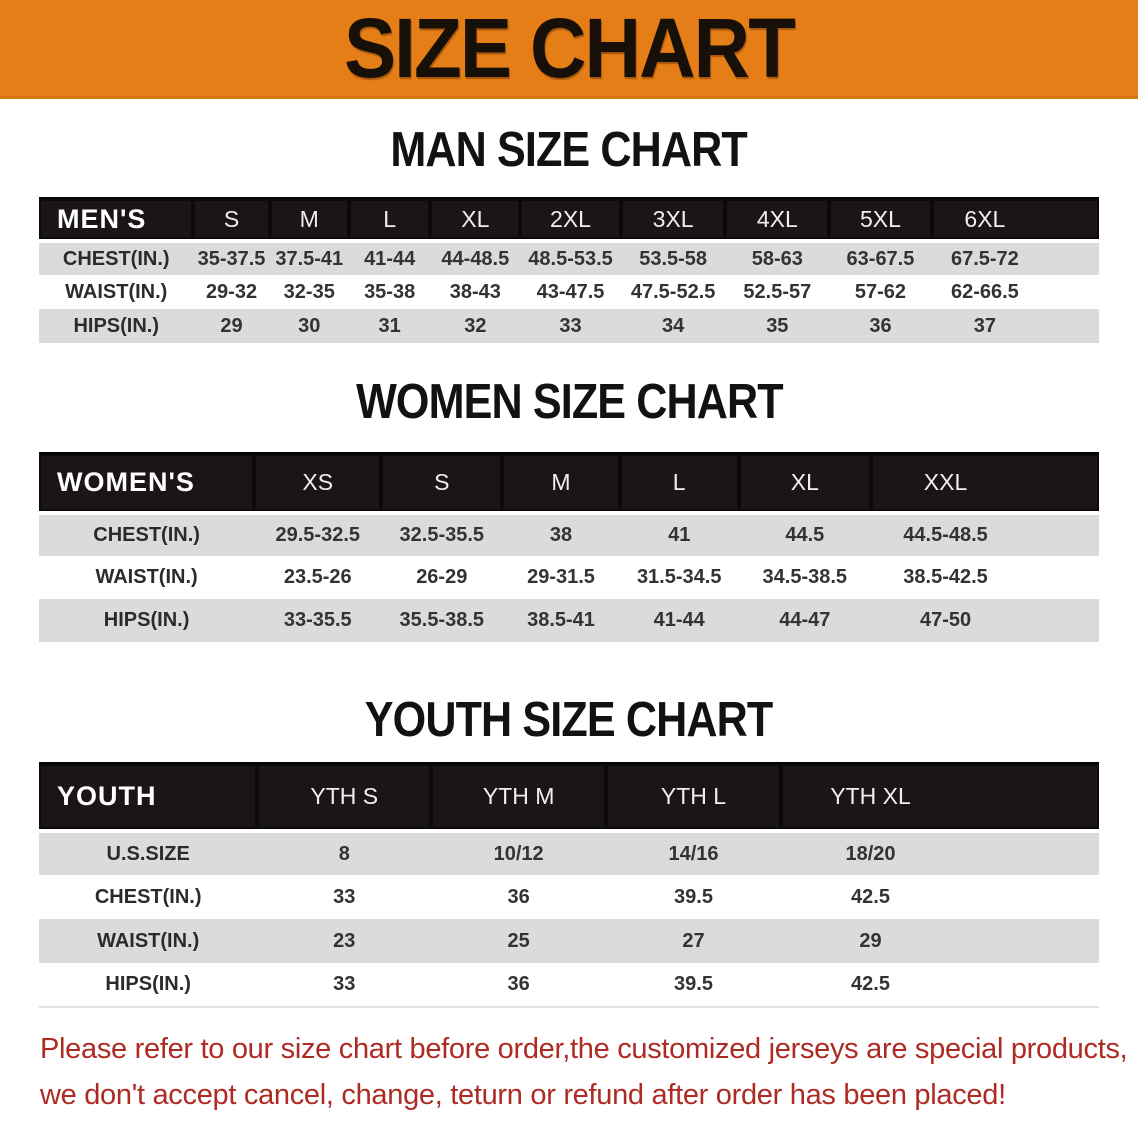  Describe the element at coordinates (475, 291) in the screenshot. I see `measurement-value: 38-43` at that location.